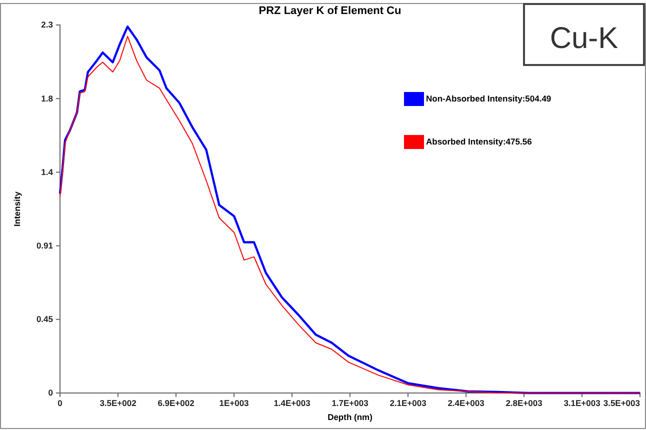 The height and width of the screenshot is (430, 646). Describe the element at coordinates (234, 403) in the screenshot. I see `x-tick-label: 1E+003` at that location.